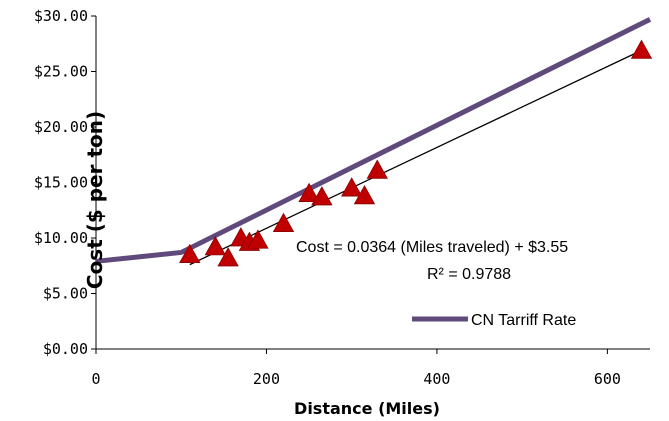  What do you see at coordinates (266, 379) in the screenshot?
I see `x-tick-label: 200` at bounding box center [266, 379].